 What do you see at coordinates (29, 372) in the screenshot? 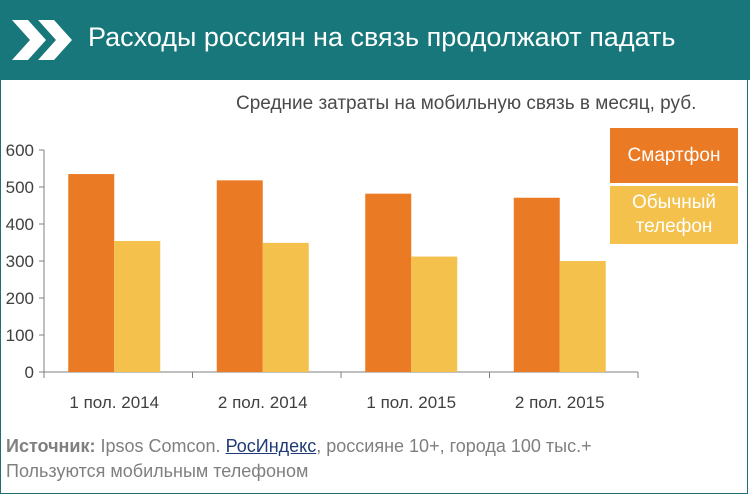
I see `y-tick-label: 0` at bounding box center [29, 372].